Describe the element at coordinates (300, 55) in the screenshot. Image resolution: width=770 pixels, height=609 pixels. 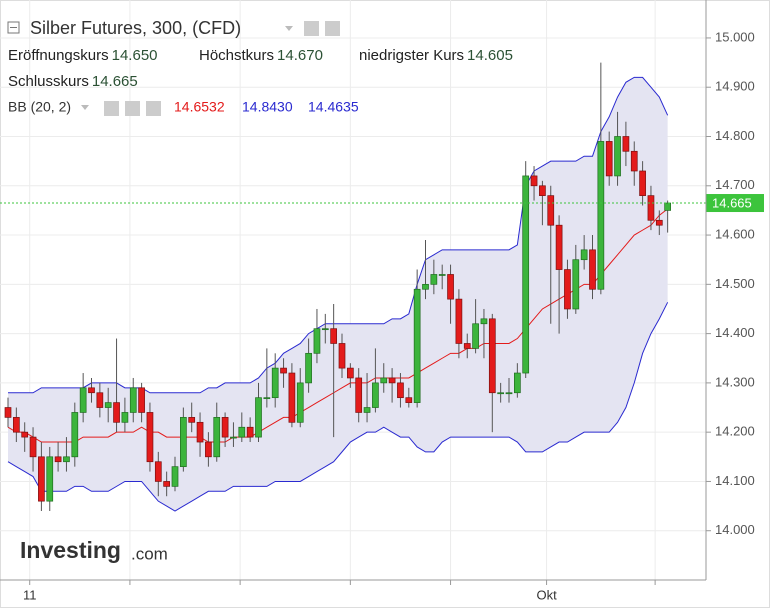
I see `legend-value: 14.670` at that location.